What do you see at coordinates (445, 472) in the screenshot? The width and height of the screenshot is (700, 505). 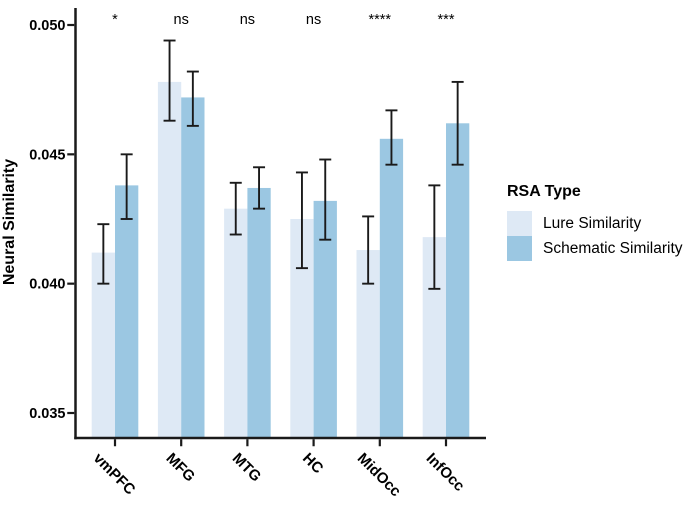 I see `x-axis-label-infocc: InfOcc` at bounding box center [445, 472].